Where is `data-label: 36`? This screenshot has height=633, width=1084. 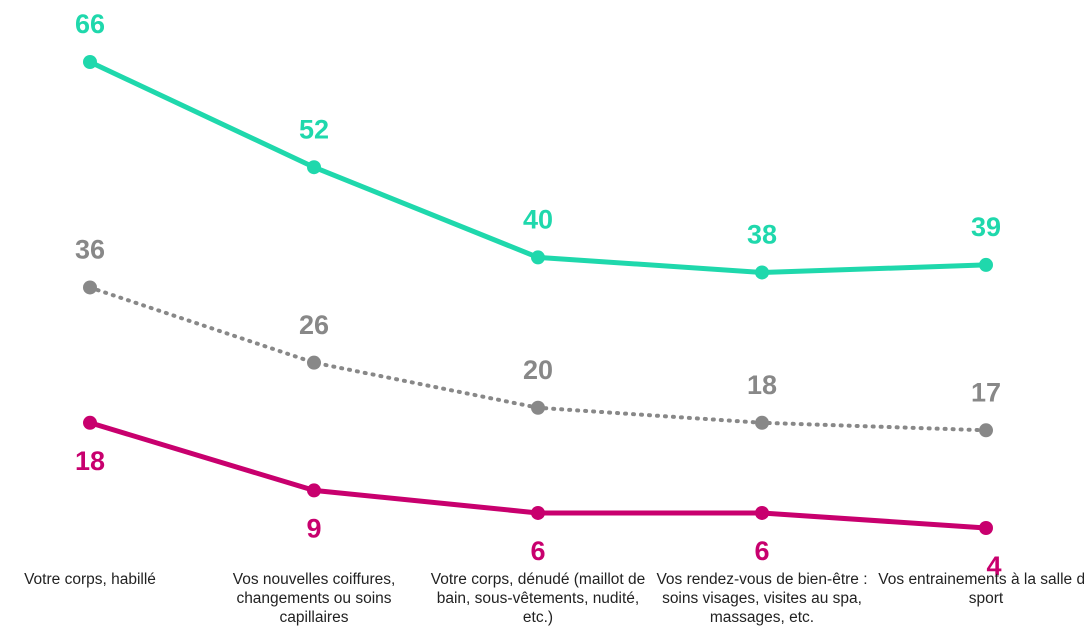
data-label: 36 is located at coordinates (90, 250).